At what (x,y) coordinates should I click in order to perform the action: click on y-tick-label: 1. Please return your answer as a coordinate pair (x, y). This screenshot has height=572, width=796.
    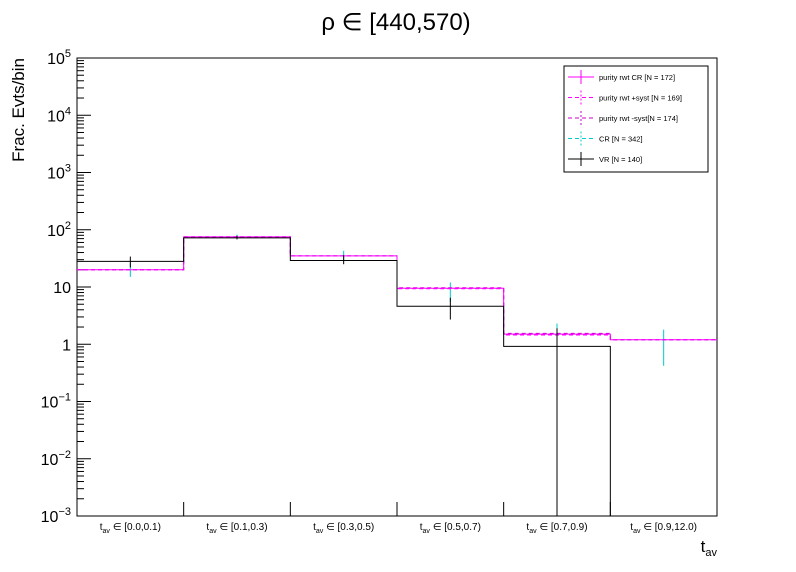
    Looking at the image, I should click on (66, 345).